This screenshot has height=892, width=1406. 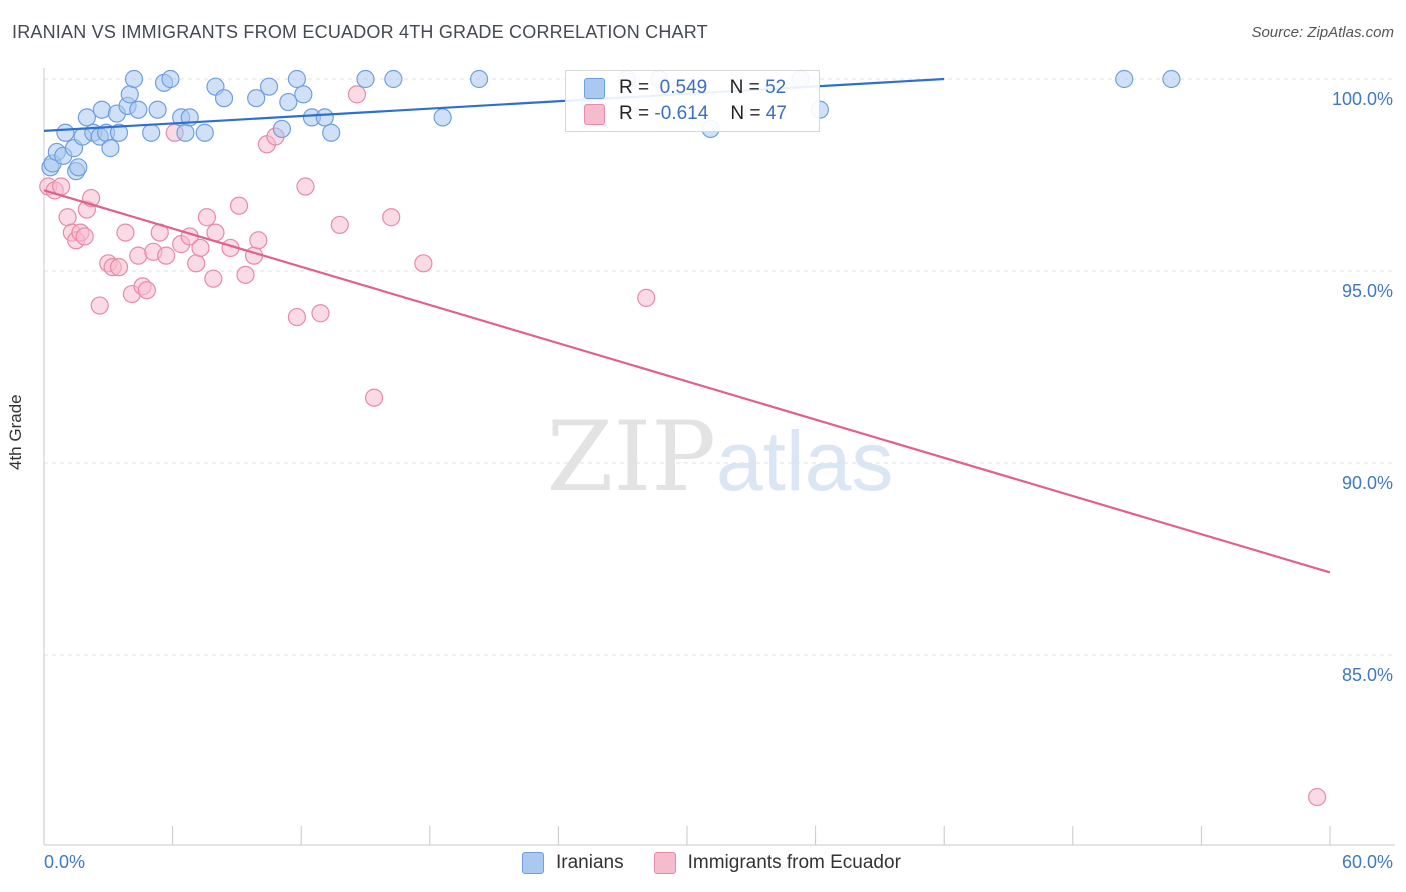 I want to click on x-tick-max: 60.0%, so click(x=1367, y=862).